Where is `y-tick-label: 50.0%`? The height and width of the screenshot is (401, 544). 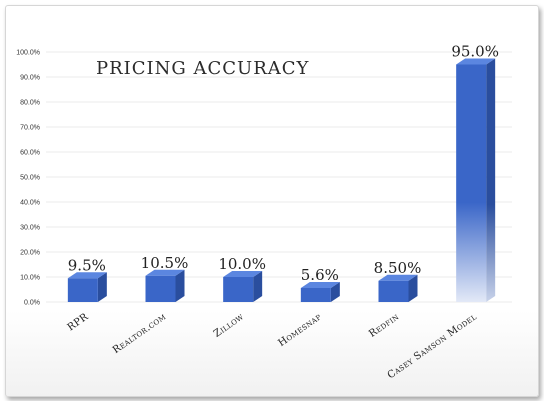 y-tick-label: 50.0% is located at coordinates (30, 178).